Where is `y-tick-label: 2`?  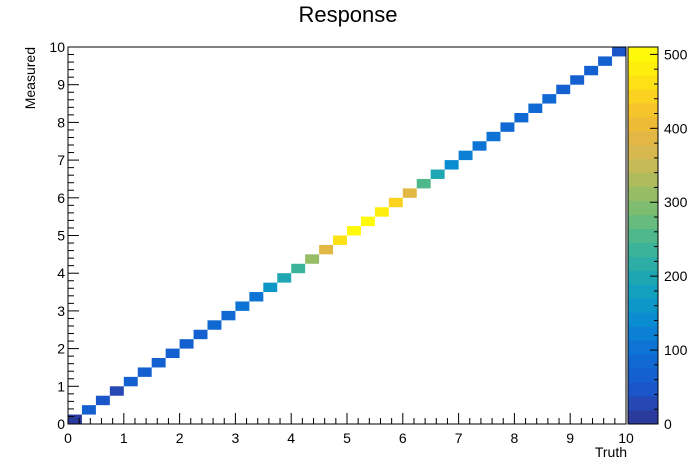
y-tick-label: 2 is located at coordinates (61, 349).